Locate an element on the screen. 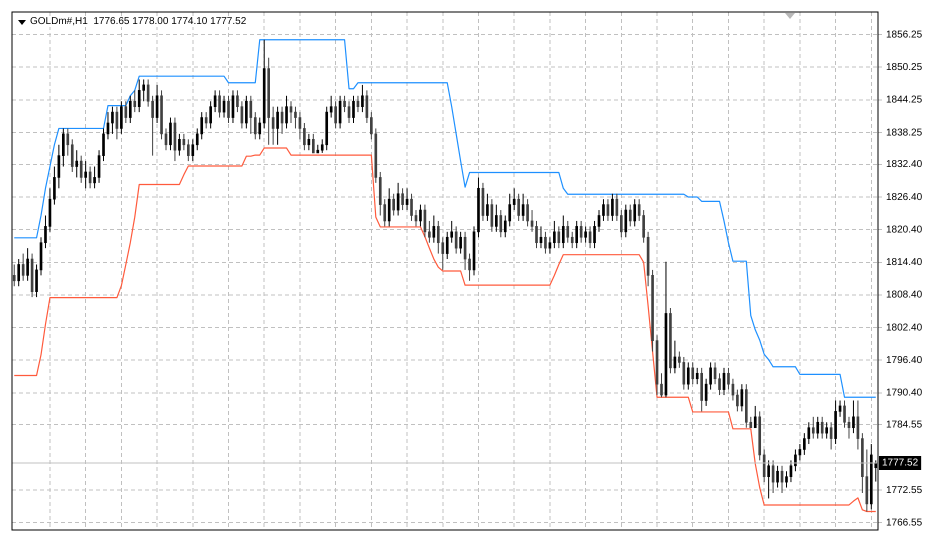 Image resolution: width=937 pixels, height=540 pixels. y-tick-label: 1766.55 is located at coordinates (904, 522).